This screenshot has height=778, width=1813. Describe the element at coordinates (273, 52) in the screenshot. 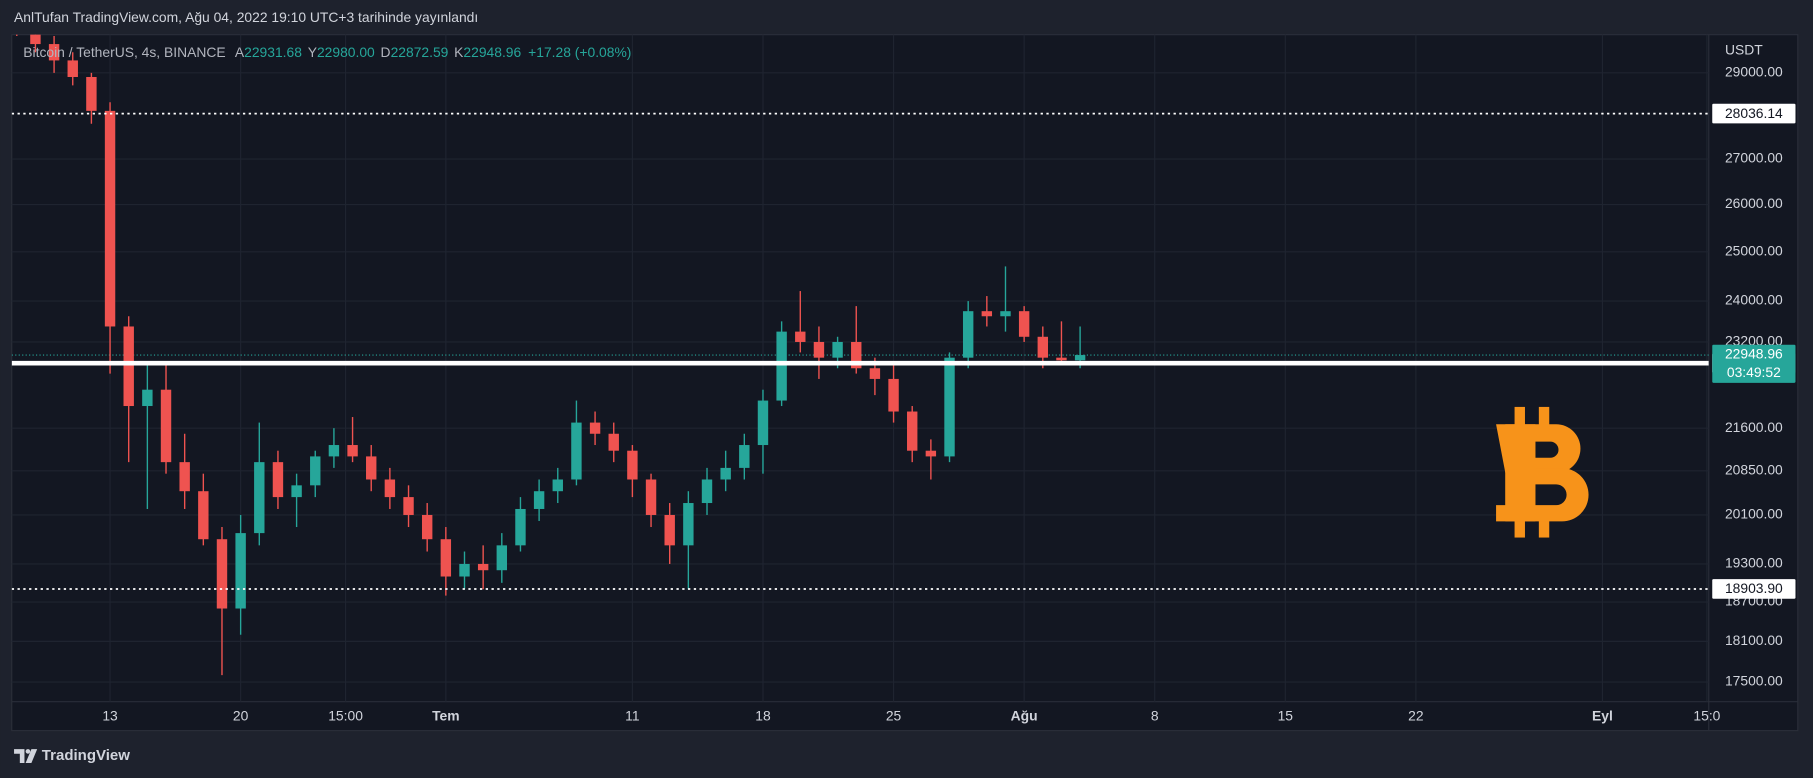

I see `legend-value: 22931.68` at that location.